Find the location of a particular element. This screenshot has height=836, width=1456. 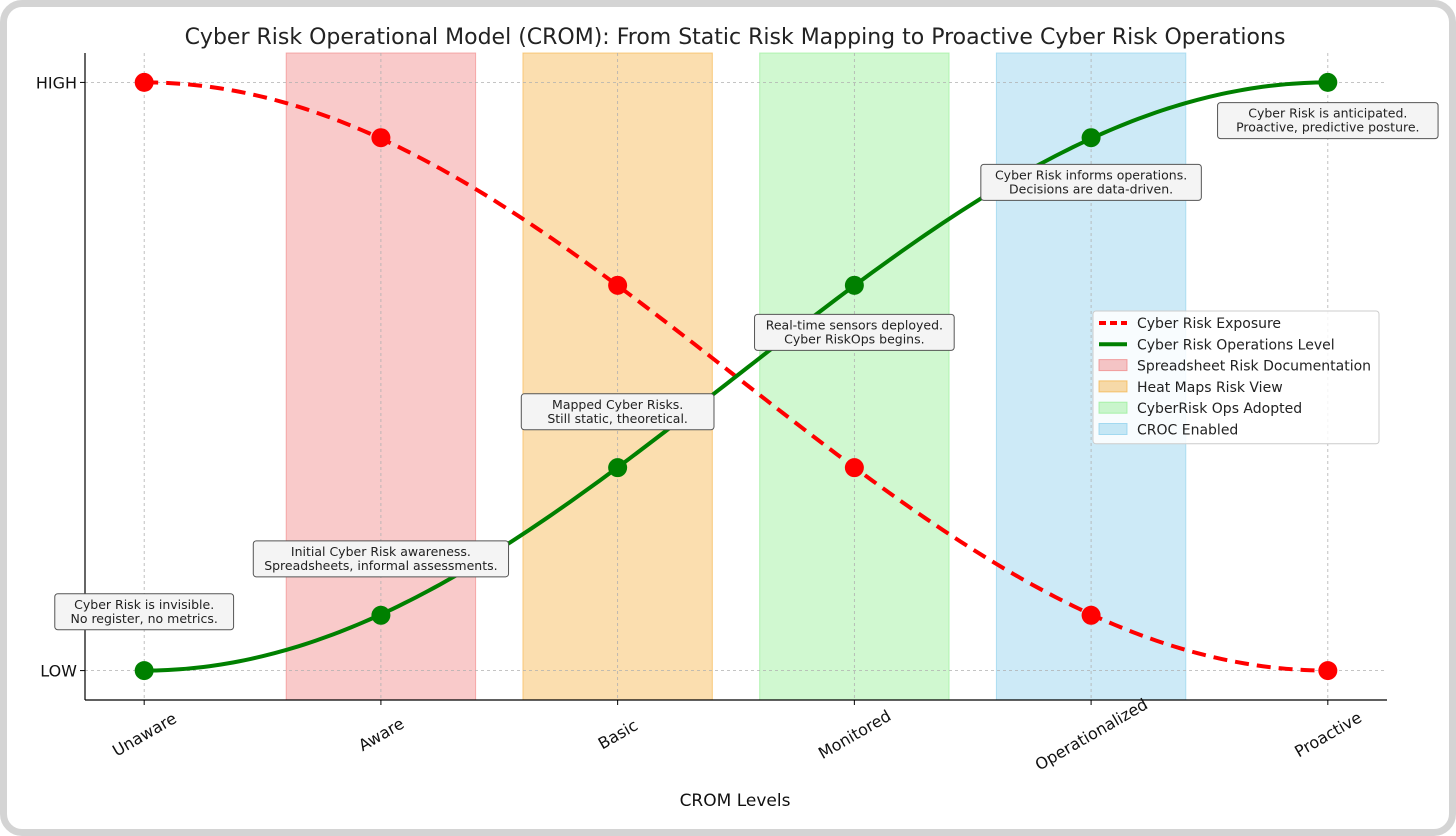

x-tick-label: Operationalized is located at coordinates (1091, 735).